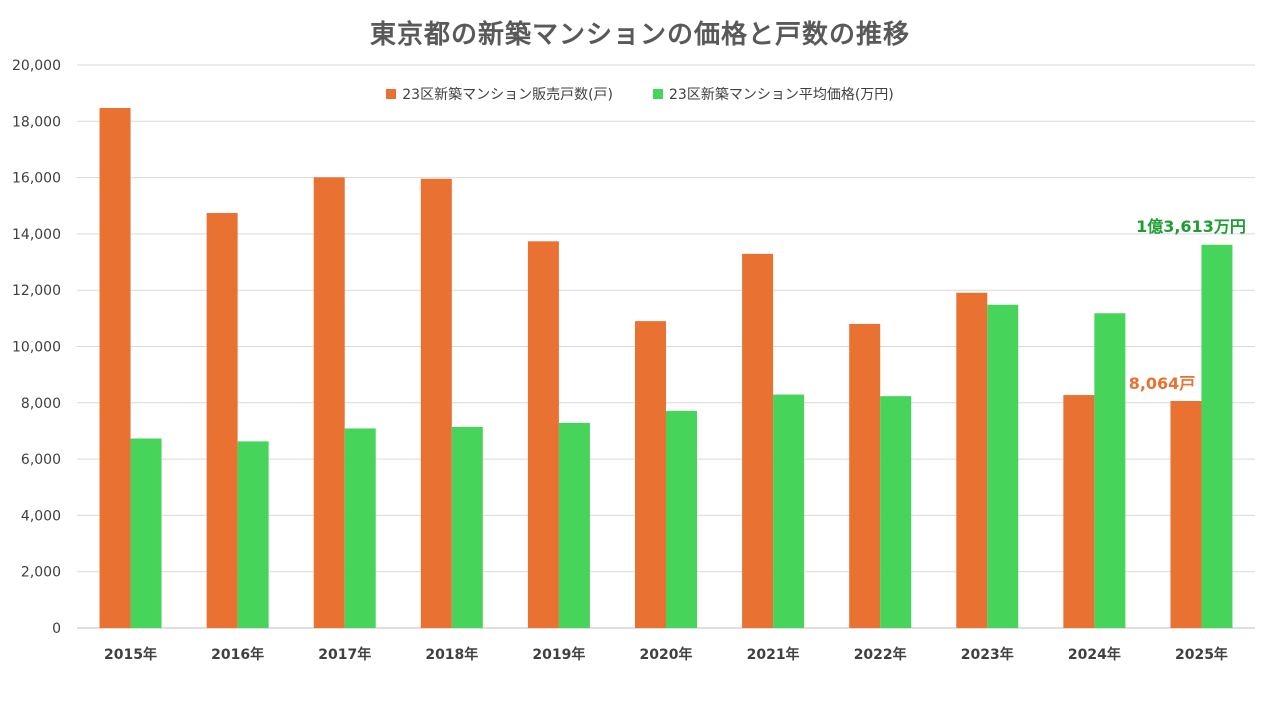 The height and width of the screenshot is (720, 1280). Describe the element at coordinates (1162, 383) in the screenshot. I see `data-label: 8,064戸` at that location.